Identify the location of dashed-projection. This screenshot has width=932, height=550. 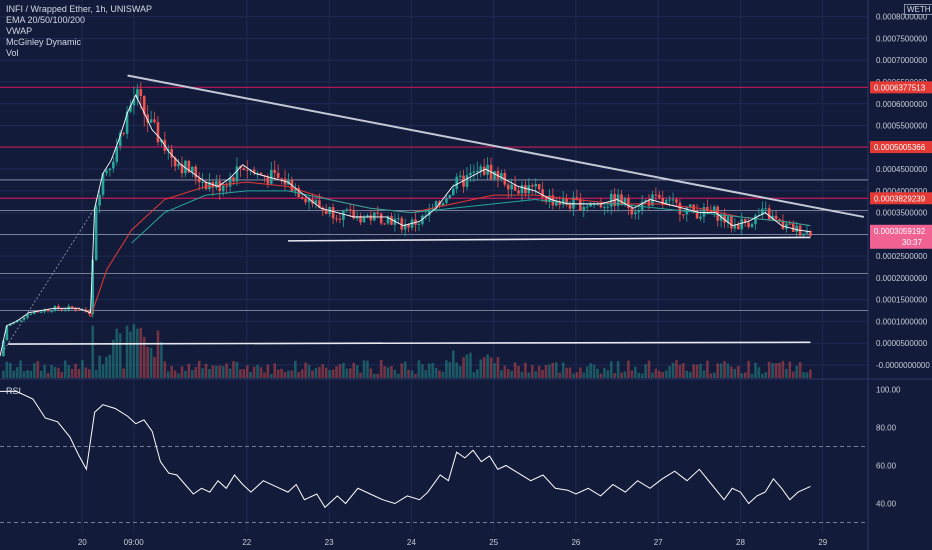
(47, 282).